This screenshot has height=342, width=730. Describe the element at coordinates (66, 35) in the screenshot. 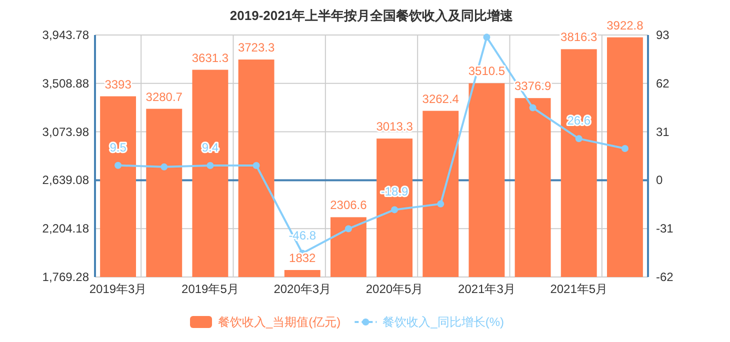

I see `y-tick-label: 3,943.78` at that location.